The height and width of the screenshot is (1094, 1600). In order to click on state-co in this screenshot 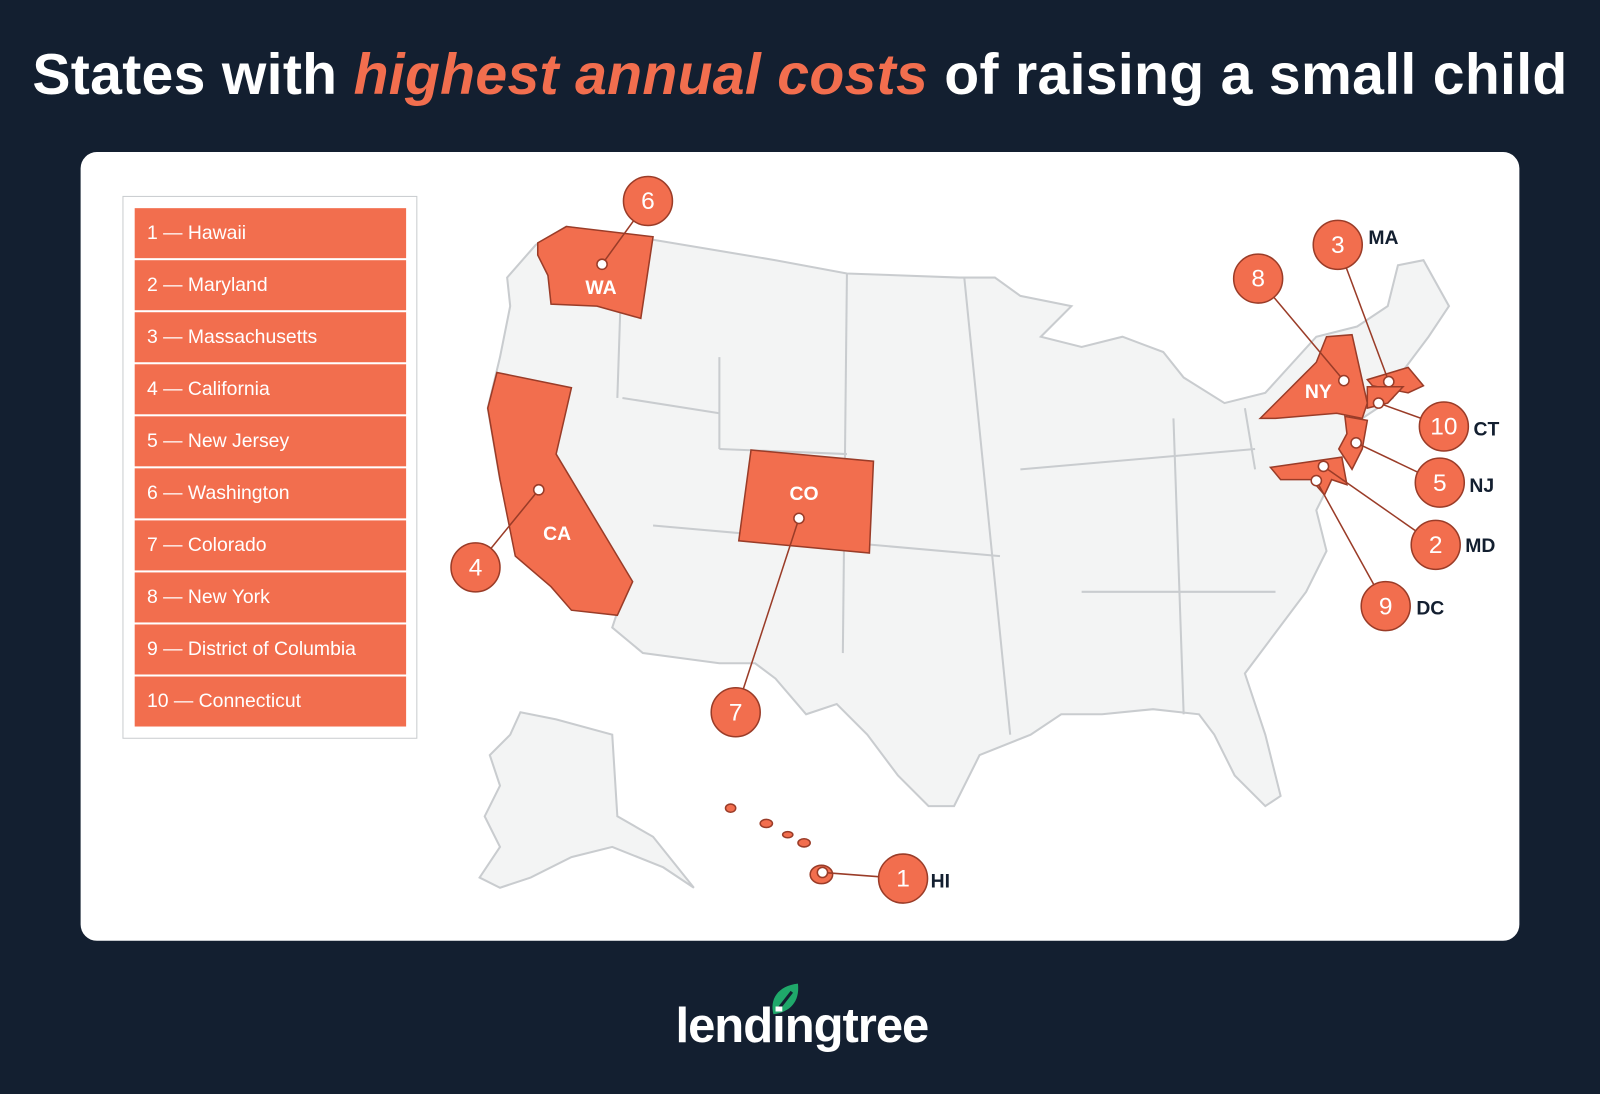, I will do `click(806, 501)`.